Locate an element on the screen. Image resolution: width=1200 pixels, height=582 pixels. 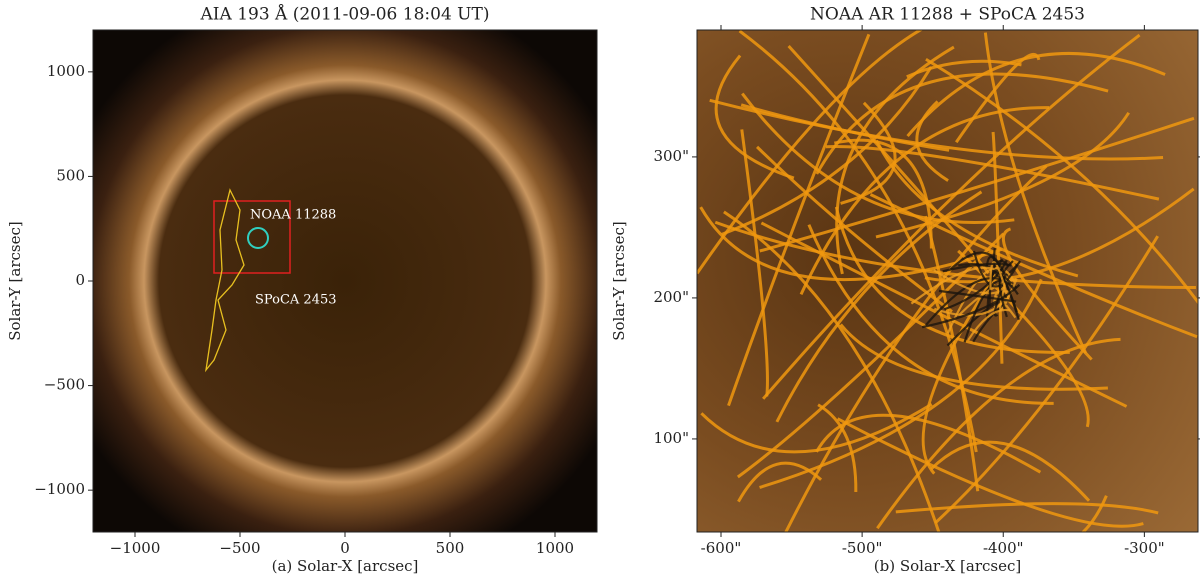
y-tick-label: 1000 is located at coordinates (66, 71).